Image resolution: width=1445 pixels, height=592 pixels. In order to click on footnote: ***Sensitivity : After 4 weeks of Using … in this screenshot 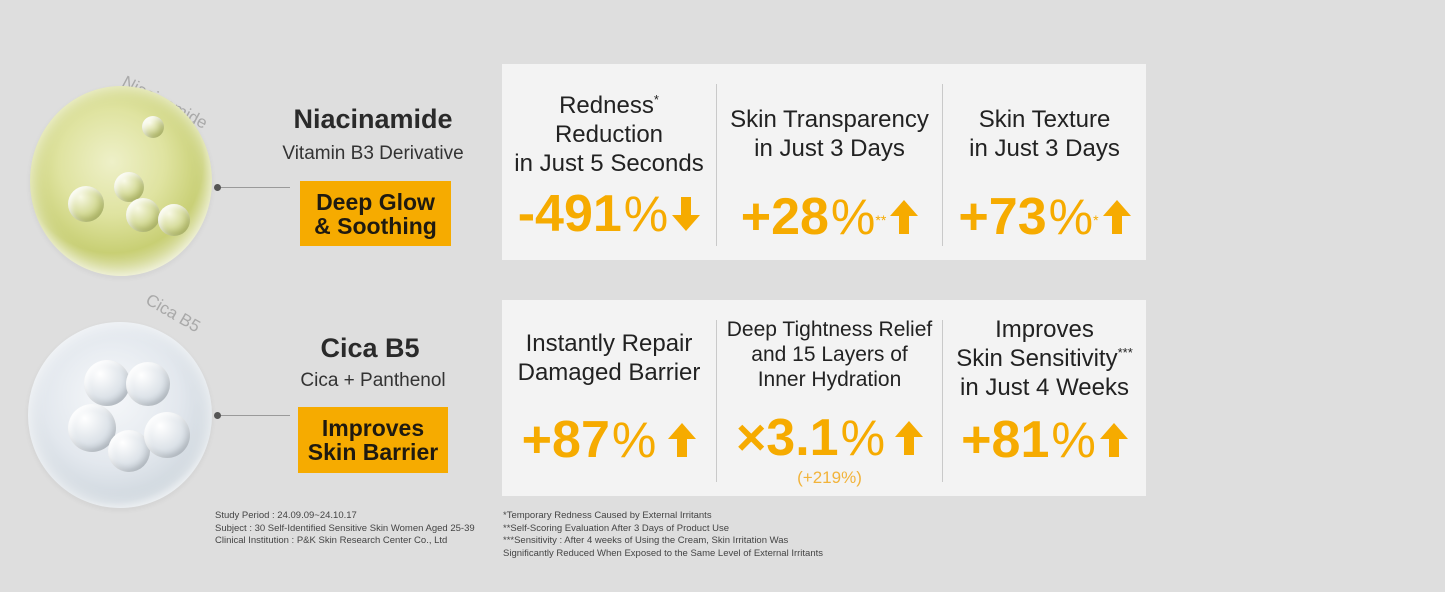, I will do `click(646, 540)`.